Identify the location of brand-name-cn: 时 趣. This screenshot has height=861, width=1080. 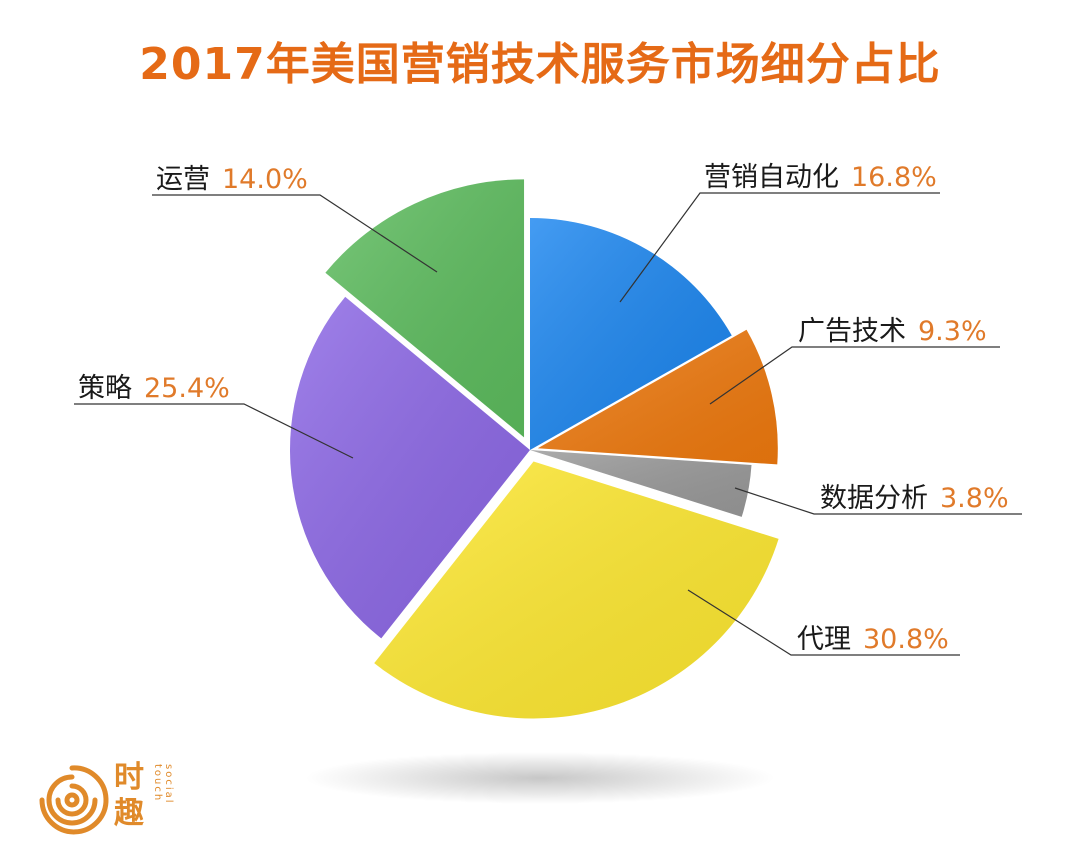
(132, 796).